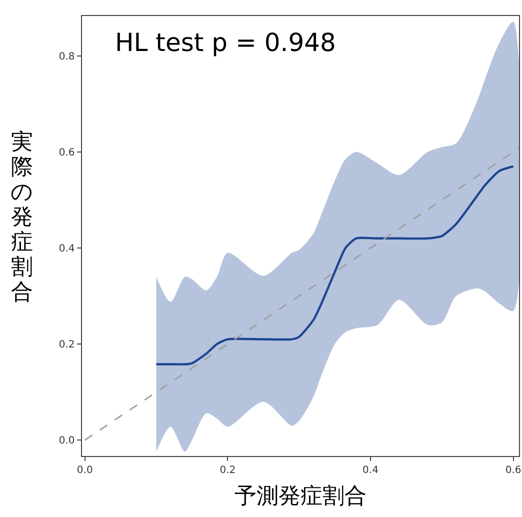  Describe the element at coordinates (228, 470) in the screenshot. I see `x-tick-label: 0.2` at that location.